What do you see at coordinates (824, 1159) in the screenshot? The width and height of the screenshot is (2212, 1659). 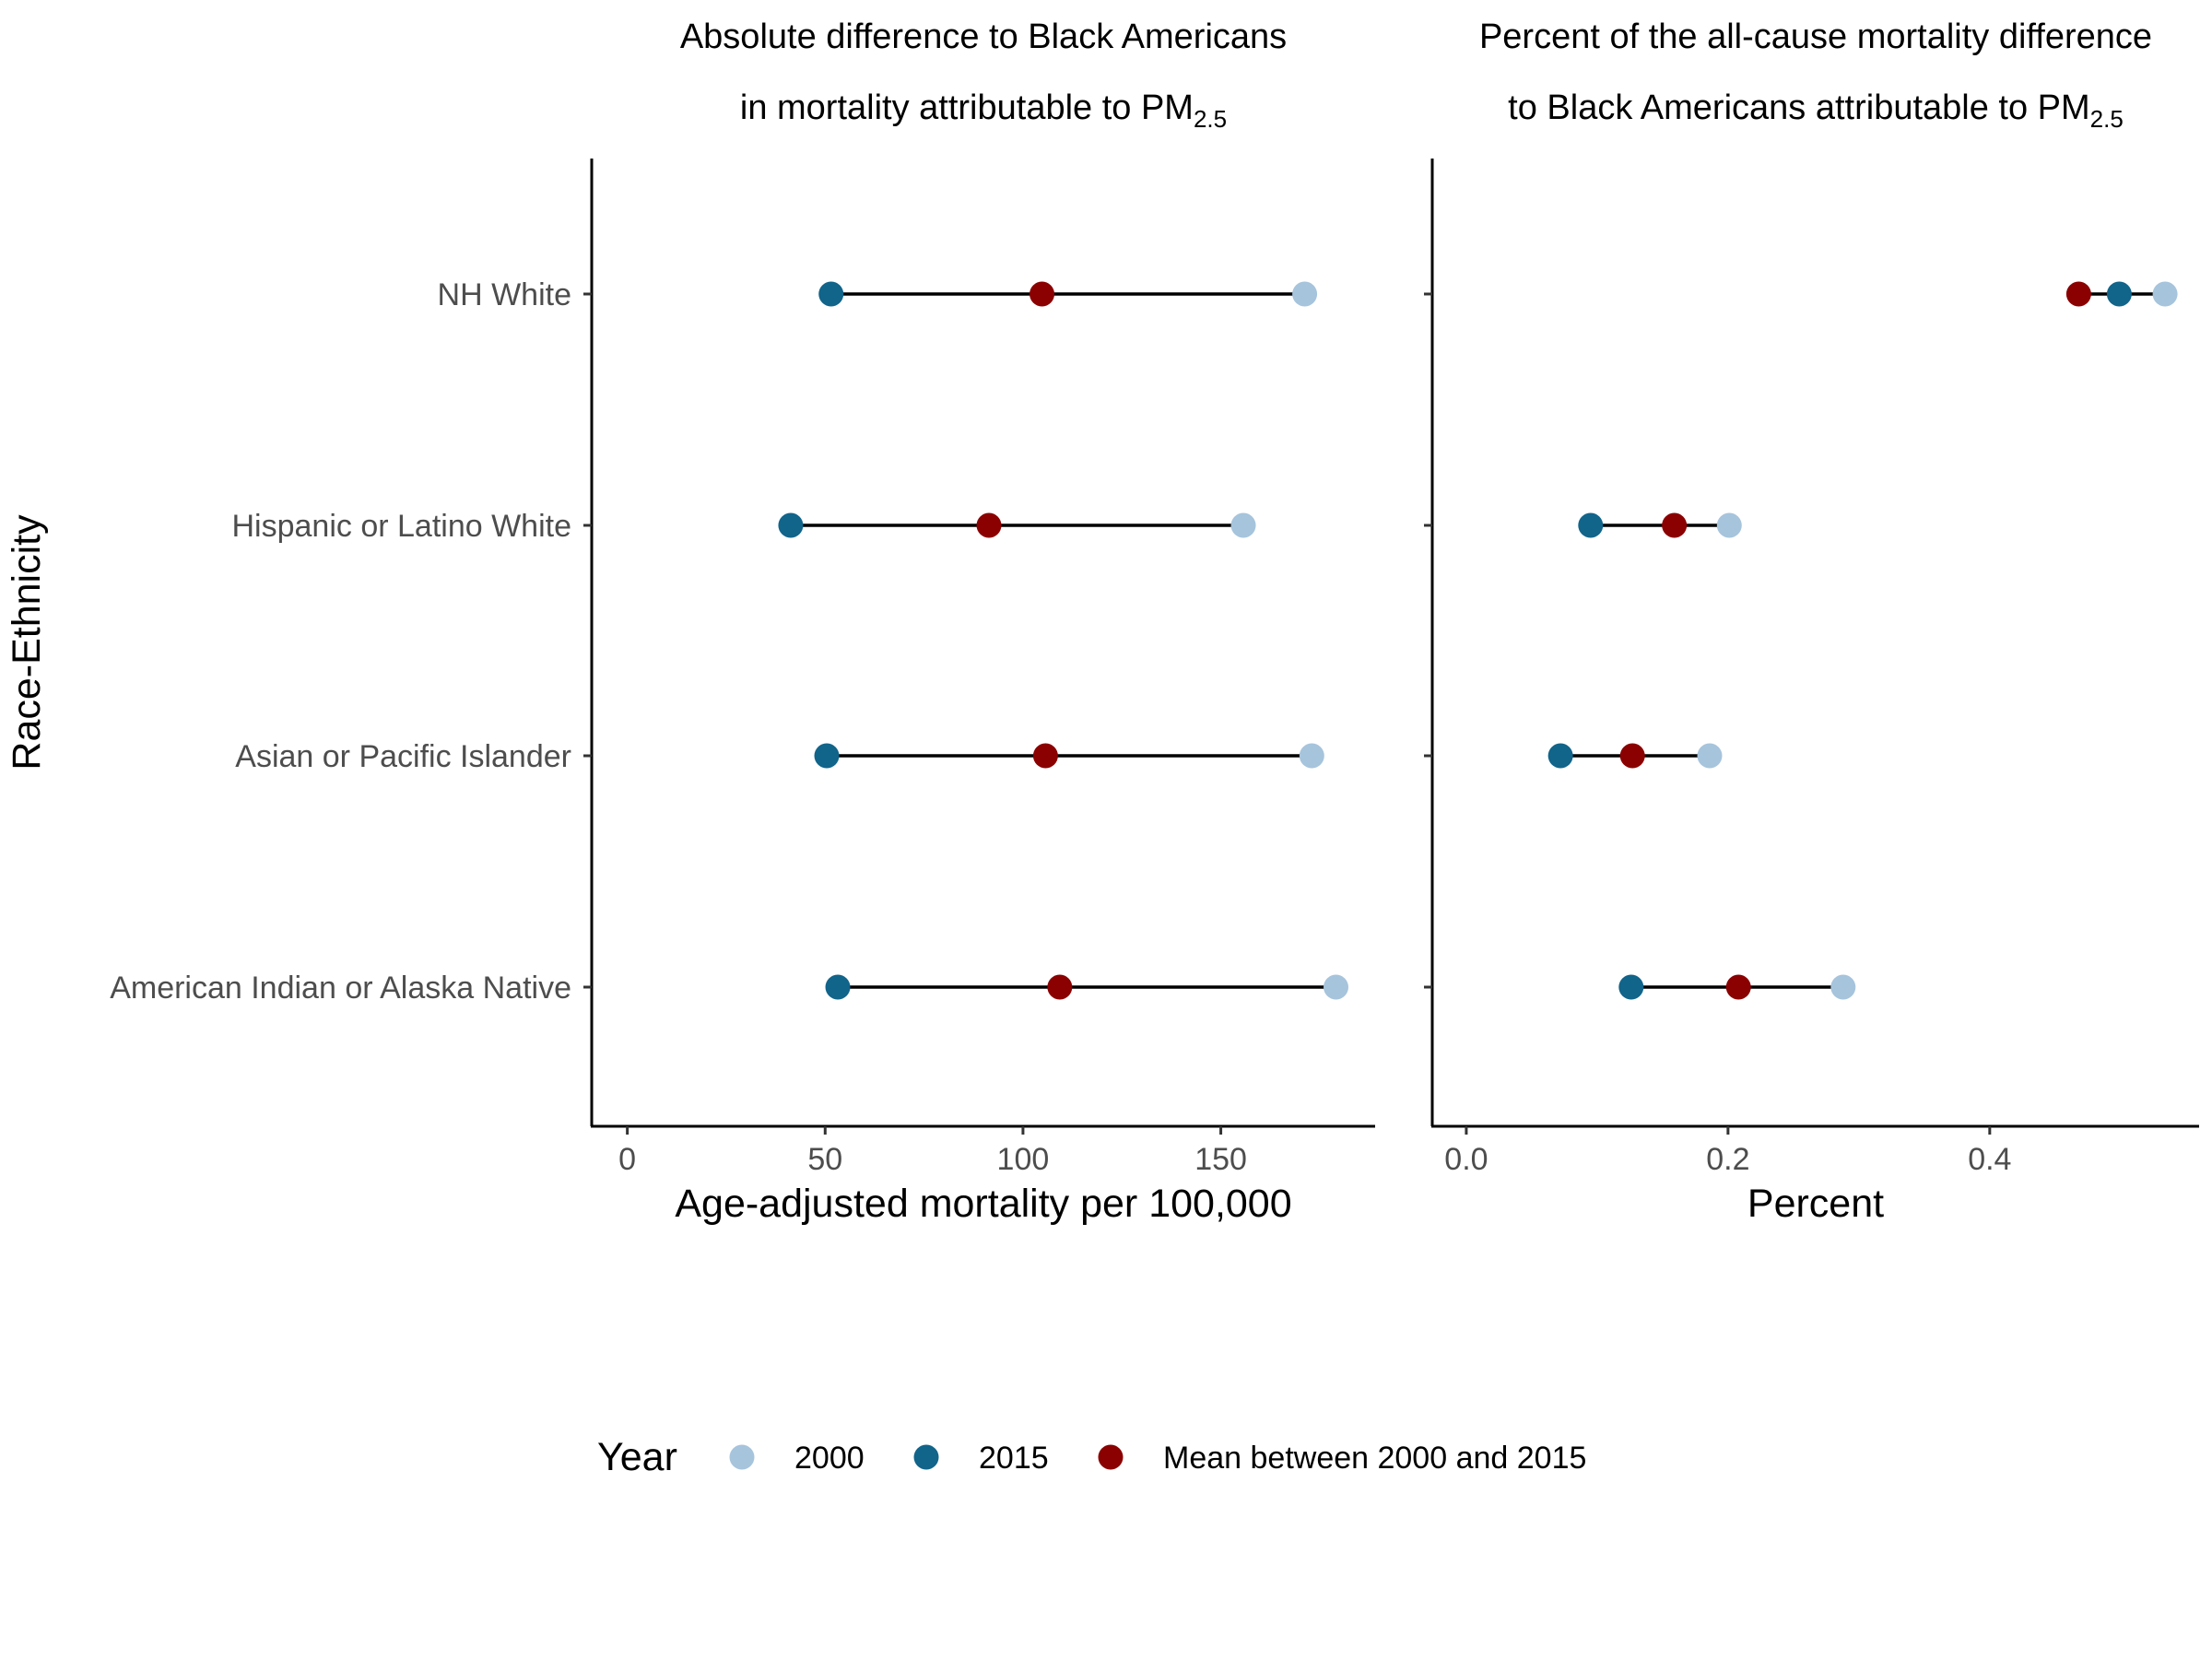 I see `x-tick-label: 50` at bounding box center [824, 1159].